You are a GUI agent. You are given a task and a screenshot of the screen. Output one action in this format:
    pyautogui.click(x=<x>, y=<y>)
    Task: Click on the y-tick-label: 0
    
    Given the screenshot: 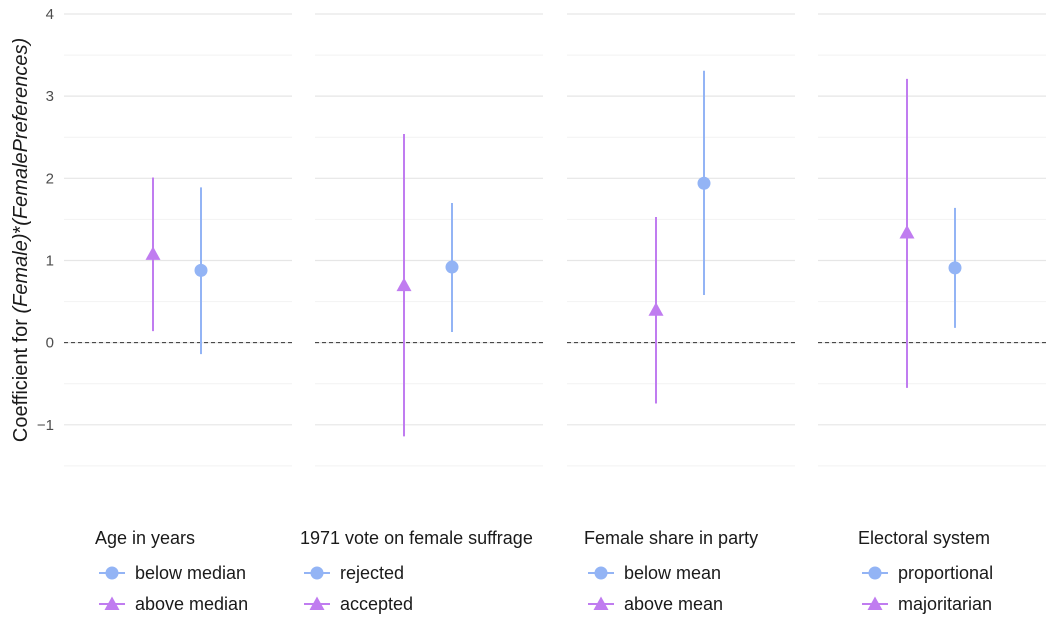 What is the action you would take?
    pyautogui.click(x=50, y=343)
    